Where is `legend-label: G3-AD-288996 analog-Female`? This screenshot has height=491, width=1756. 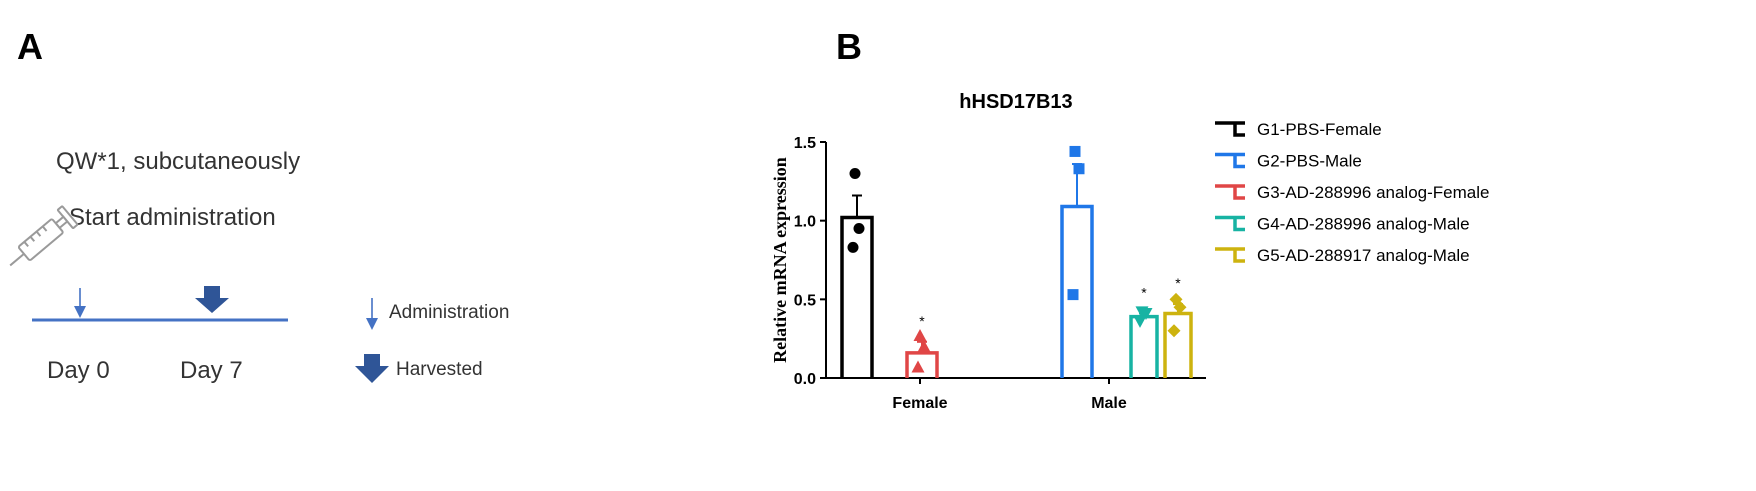
legend-label: G3-AD-288996 analog-Female is located at coordinates (1373, 192).